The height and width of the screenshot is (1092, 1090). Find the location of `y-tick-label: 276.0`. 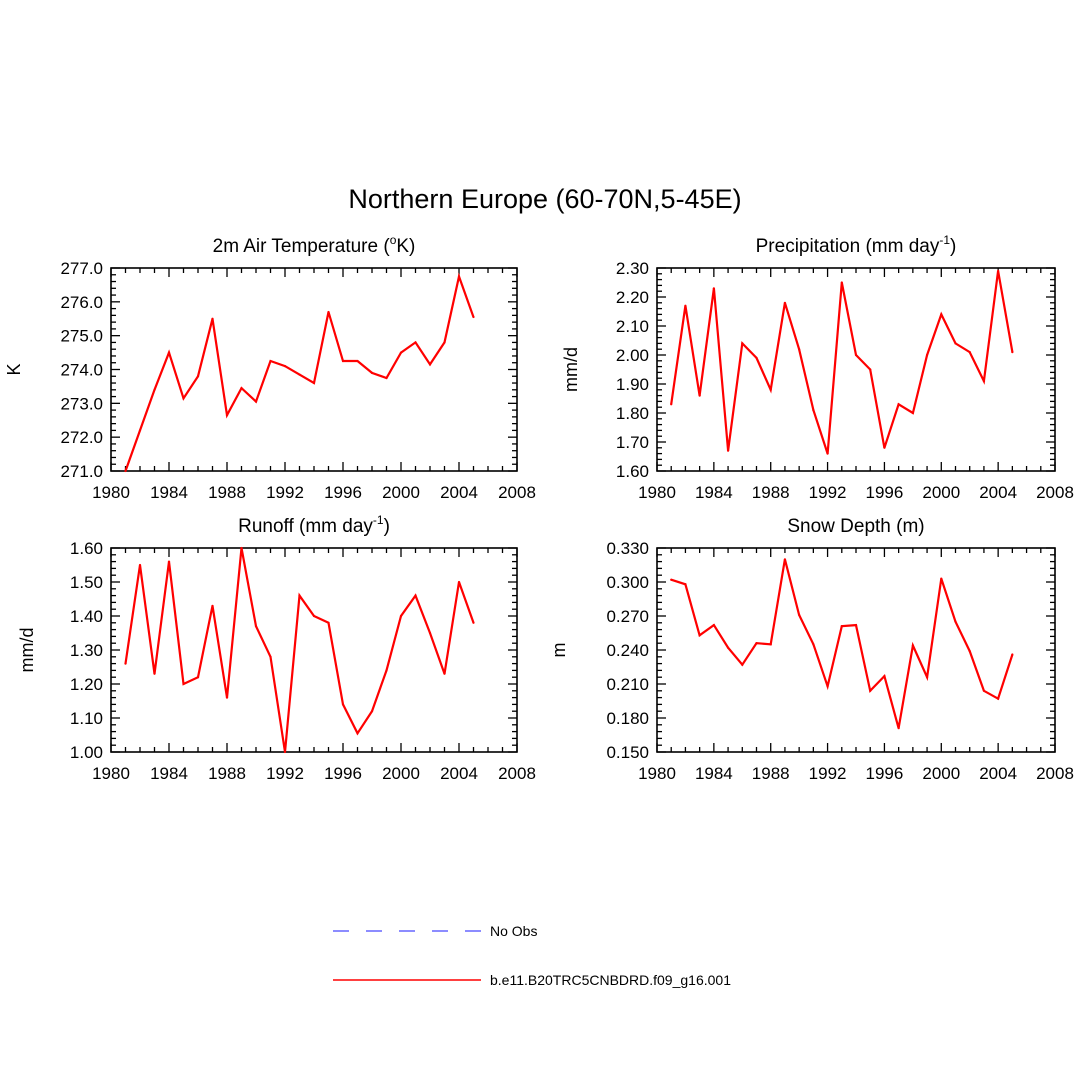

y-tick-label: 276.0 is located at coordinates (81, 302).